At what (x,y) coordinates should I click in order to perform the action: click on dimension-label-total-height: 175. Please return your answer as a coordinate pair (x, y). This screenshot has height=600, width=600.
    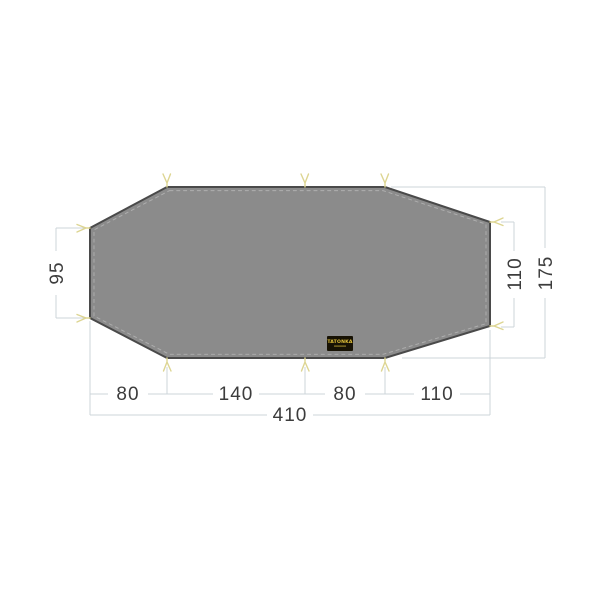
    Looking at the image, I should click on (546, 273).